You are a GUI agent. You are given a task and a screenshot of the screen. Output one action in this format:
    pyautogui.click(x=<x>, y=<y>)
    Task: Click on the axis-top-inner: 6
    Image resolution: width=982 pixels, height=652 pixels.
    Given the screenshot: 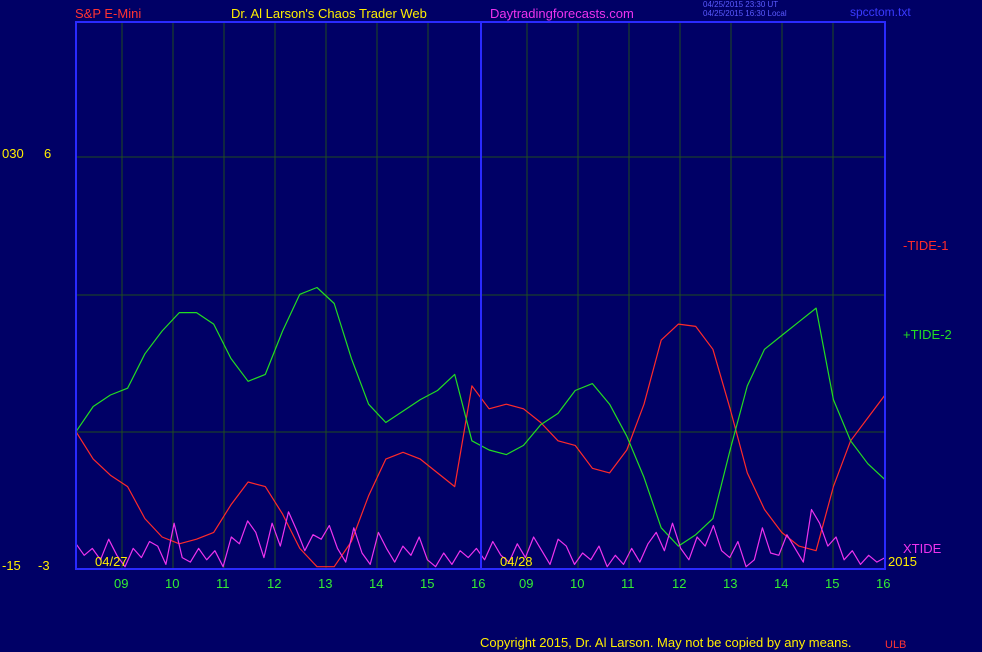 What is the action you would take?
    pyautogui.click(x=48, y=153)
    